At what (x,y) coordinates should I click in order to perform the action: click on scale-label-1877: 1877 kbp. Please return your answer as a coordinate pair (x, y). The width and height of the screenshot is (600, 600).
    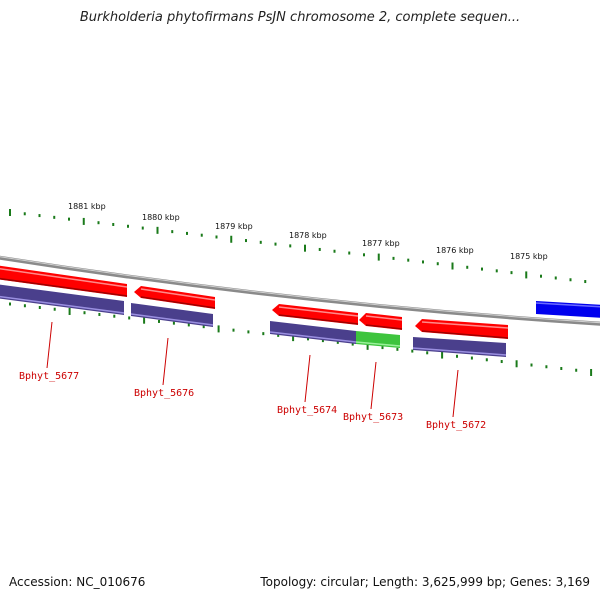
    Looking at the image, I should click on (381, 243).